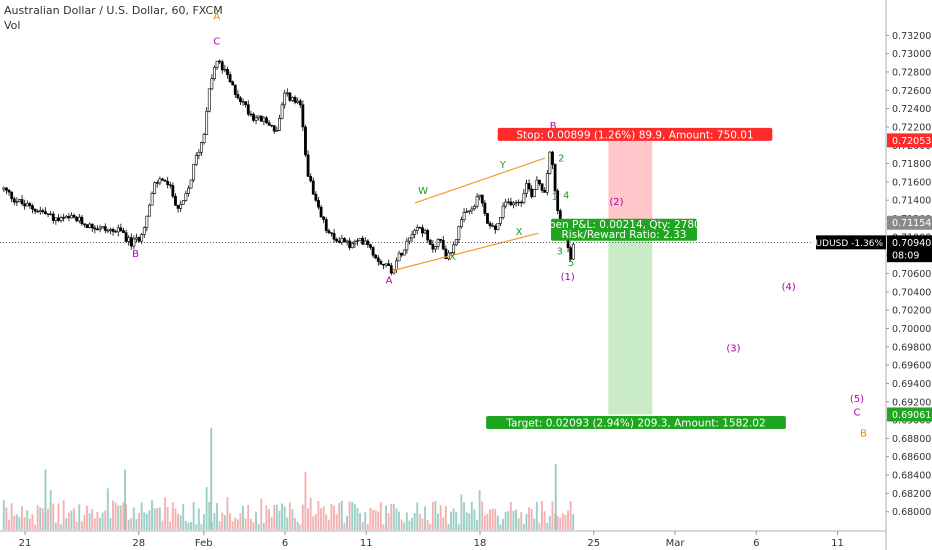 Image resolution: width=932 pixels, height=550 pixels. Describe the element at coordinates (630, 181) in the screenshot. I see `stop-zone` at that location.